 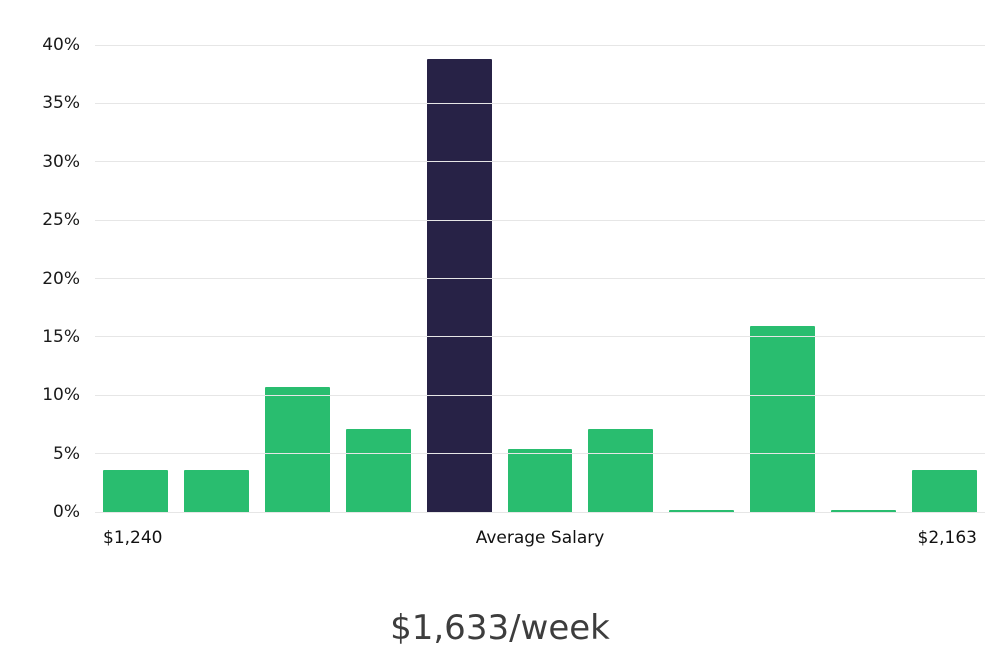 What do you see at coordinates (459, 285) in the screenshot?
I see `bar-average-salary` at bounding box center [459, 285].